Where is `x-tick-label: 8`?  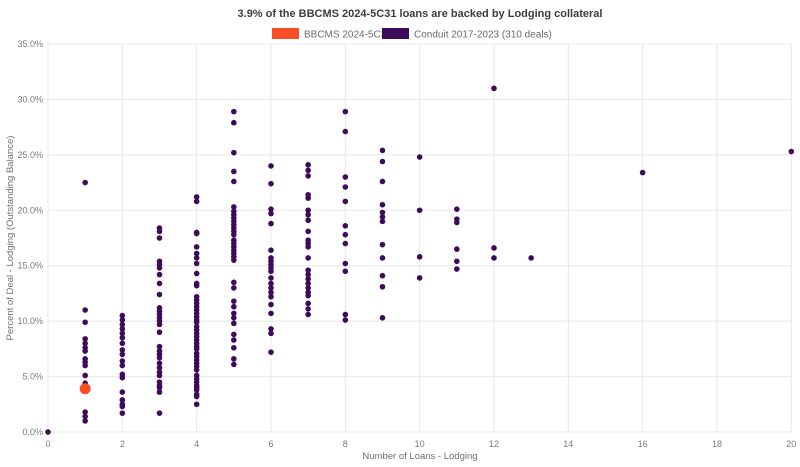 x-tick-label: 8 is located at coordinates (345, 444).